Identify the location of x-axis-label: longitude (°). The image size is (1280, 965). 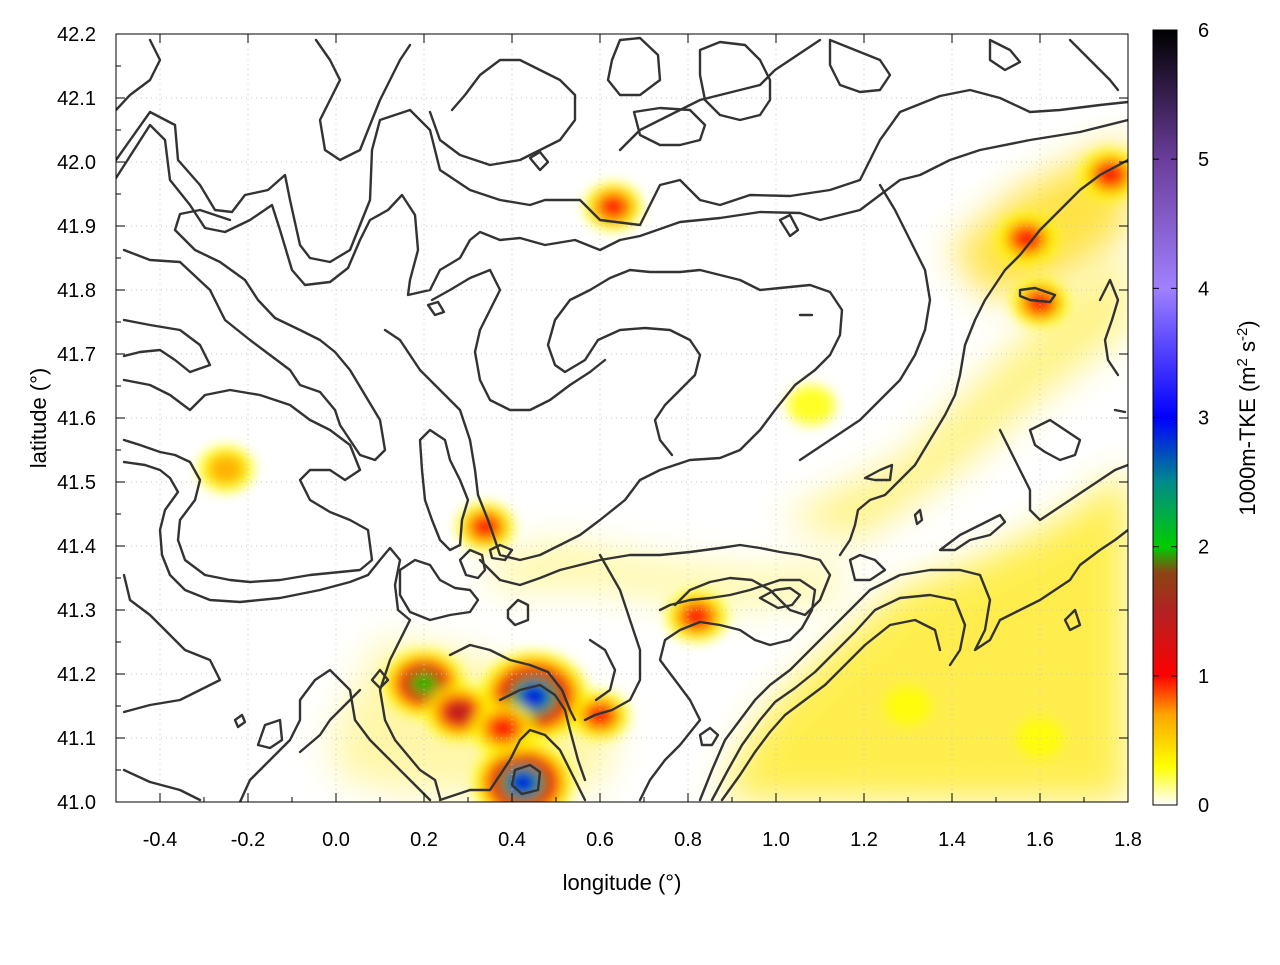
(622, 882).